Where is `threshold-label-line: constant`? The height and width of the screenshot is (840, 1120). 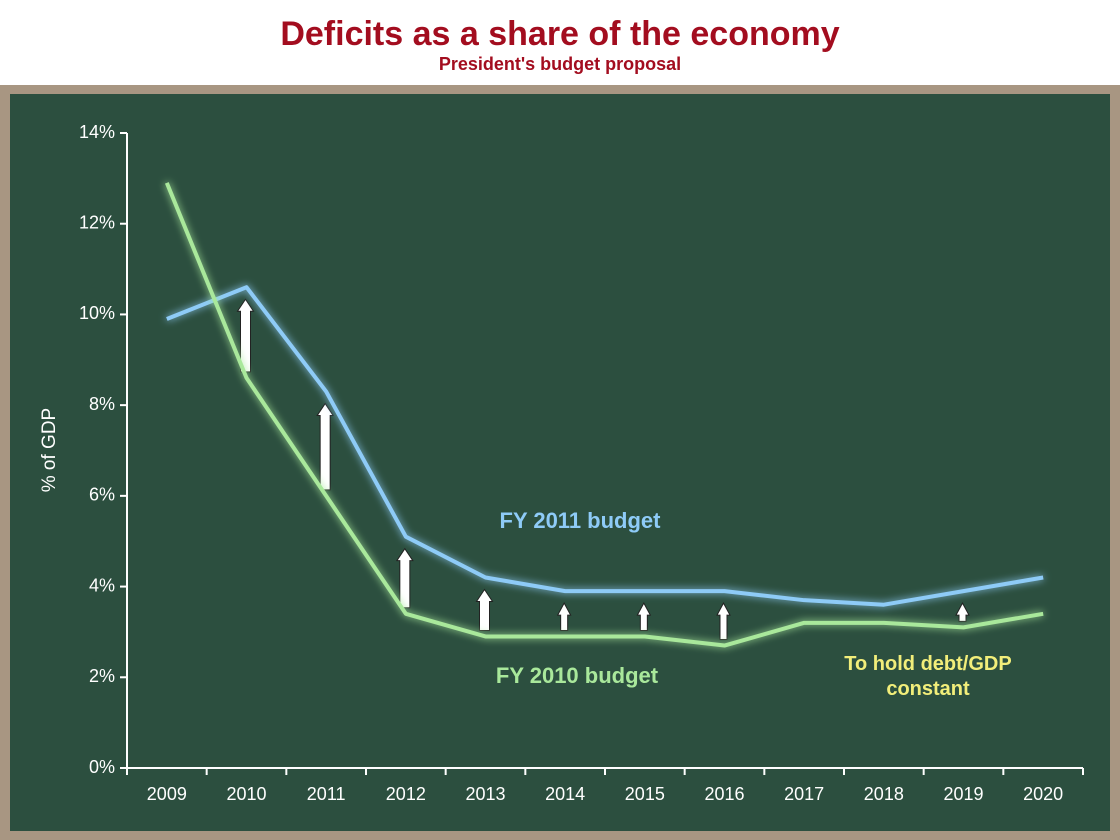
threshold-label-line: constant is located at coordinates (928, 689).